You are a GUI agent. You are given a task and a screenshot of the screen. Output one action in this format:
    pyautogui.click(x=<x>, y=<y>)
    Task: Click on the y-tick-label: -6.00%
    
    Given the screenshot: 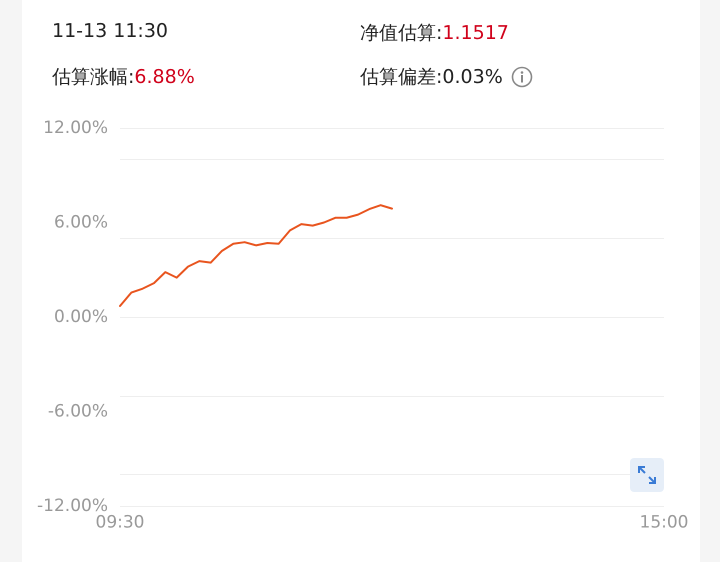 What is the action you would take?
    pyautogui.click(x=78, y=412)
    